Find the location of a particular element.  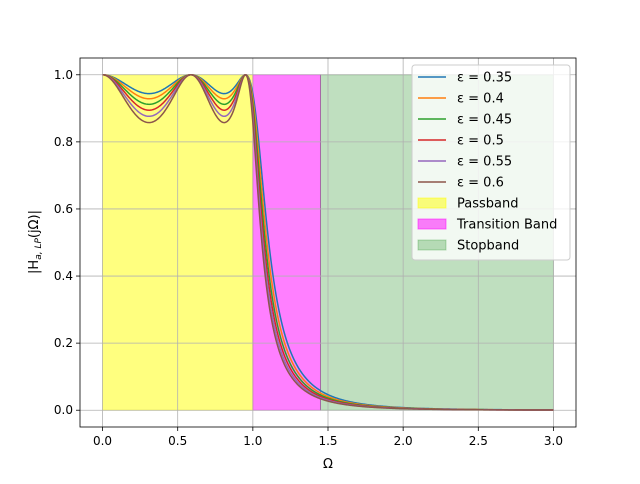

legend-label-series: ε = 0.5 is located at coordinates (480, 141).